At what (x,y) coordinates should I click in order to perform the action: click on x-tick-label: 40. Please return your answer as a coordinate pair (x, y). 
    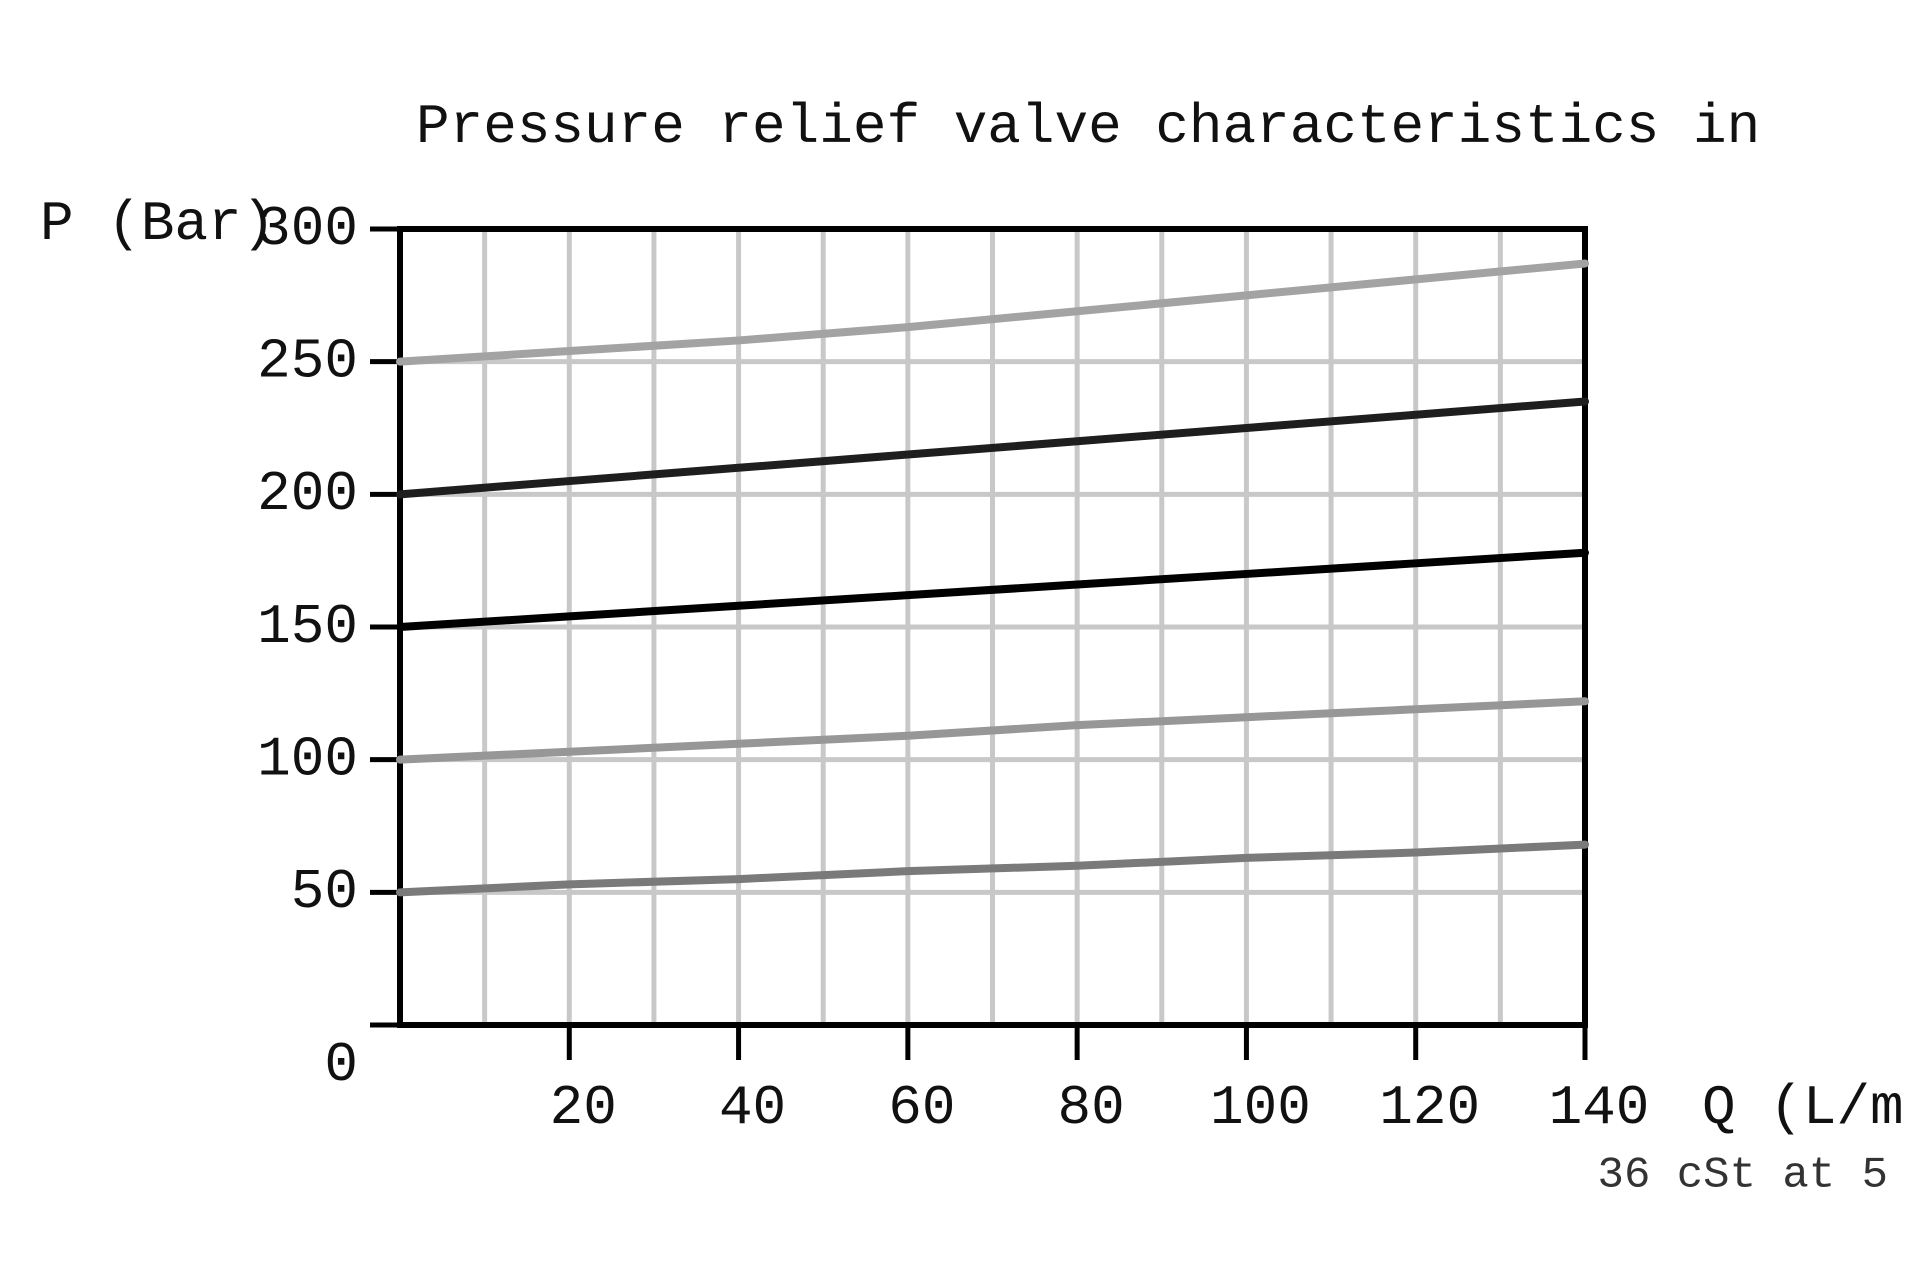
    Looking at the image, I should click on (752, 1108).